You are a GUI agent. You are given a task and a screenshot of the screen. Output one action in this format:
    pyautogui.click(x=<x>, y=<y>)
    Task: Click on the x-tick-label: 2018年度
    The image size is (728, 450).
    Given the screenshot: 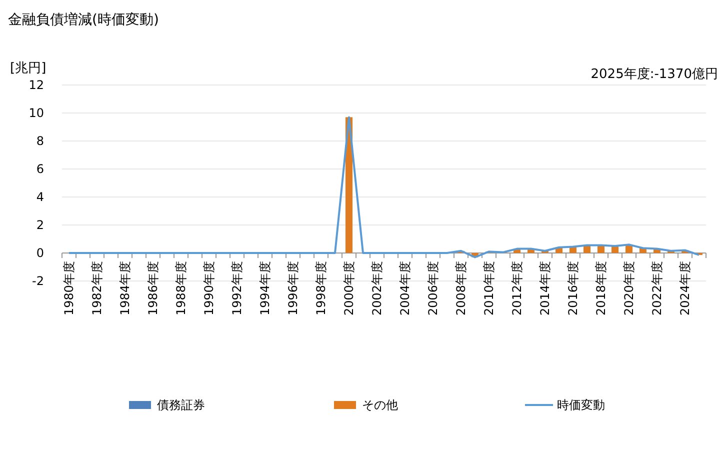 What is the action you would take?
    pyautogui.click(x=601, y=288)
    